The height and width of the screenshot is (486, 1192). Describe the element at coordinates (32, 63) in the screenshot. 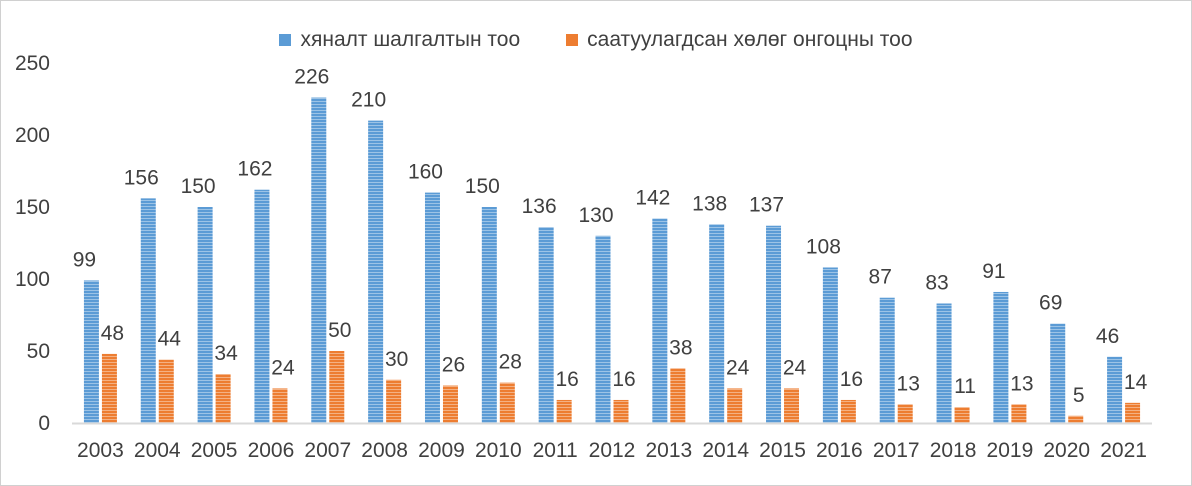

I see `y-tick-label: 250` at that location.